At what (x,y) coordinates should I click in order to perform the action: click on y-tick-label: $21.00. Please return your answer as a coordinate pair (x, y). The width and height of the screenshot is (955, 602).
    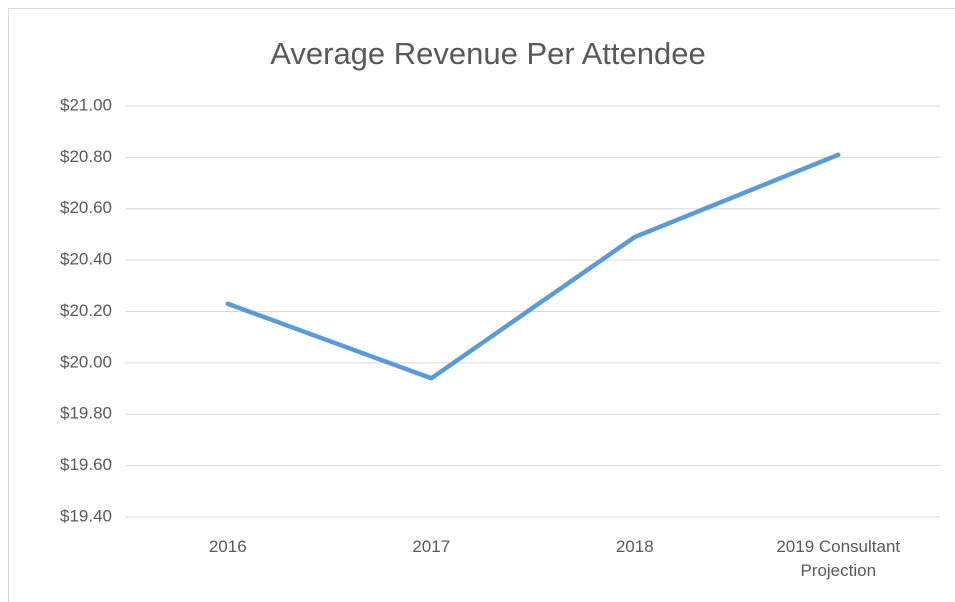
    Looking at the image, I should click on (86, 104).